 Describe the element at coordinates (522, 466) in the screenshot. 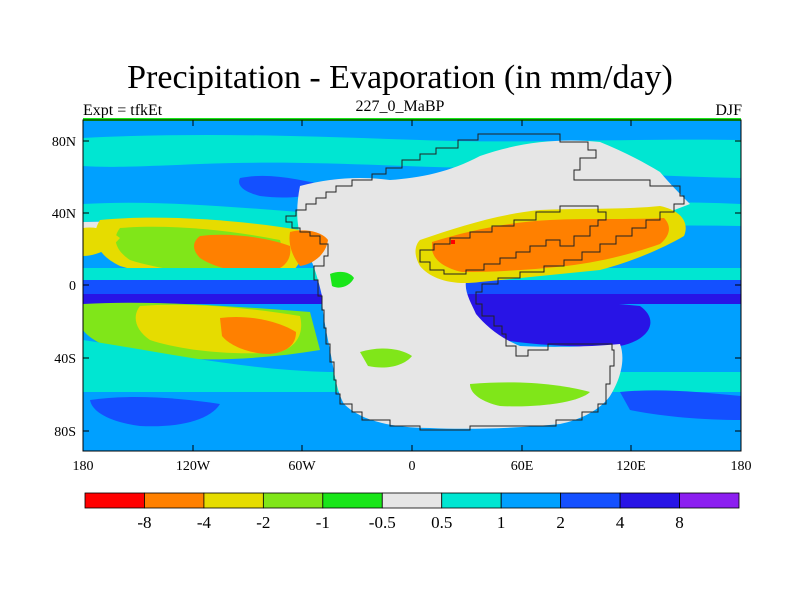

I see `lon-label: 60E` at that location.